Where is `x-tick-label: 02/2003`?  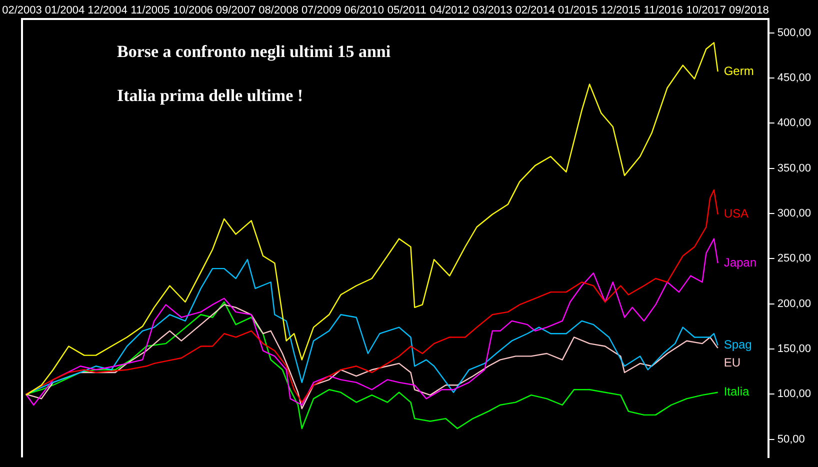 x-tick-label: 02/2003 is located at coordinates (22, 10).